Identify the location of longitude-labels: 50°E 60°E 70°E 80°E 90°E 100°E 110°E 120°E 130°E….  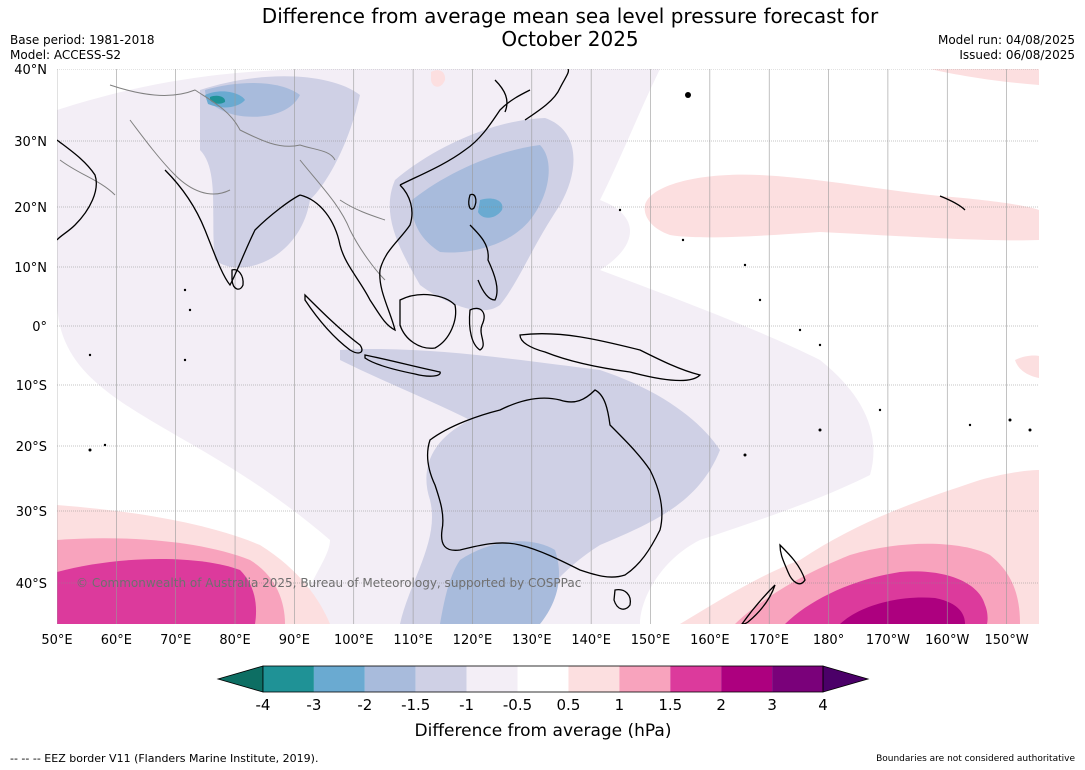
(534, 640).